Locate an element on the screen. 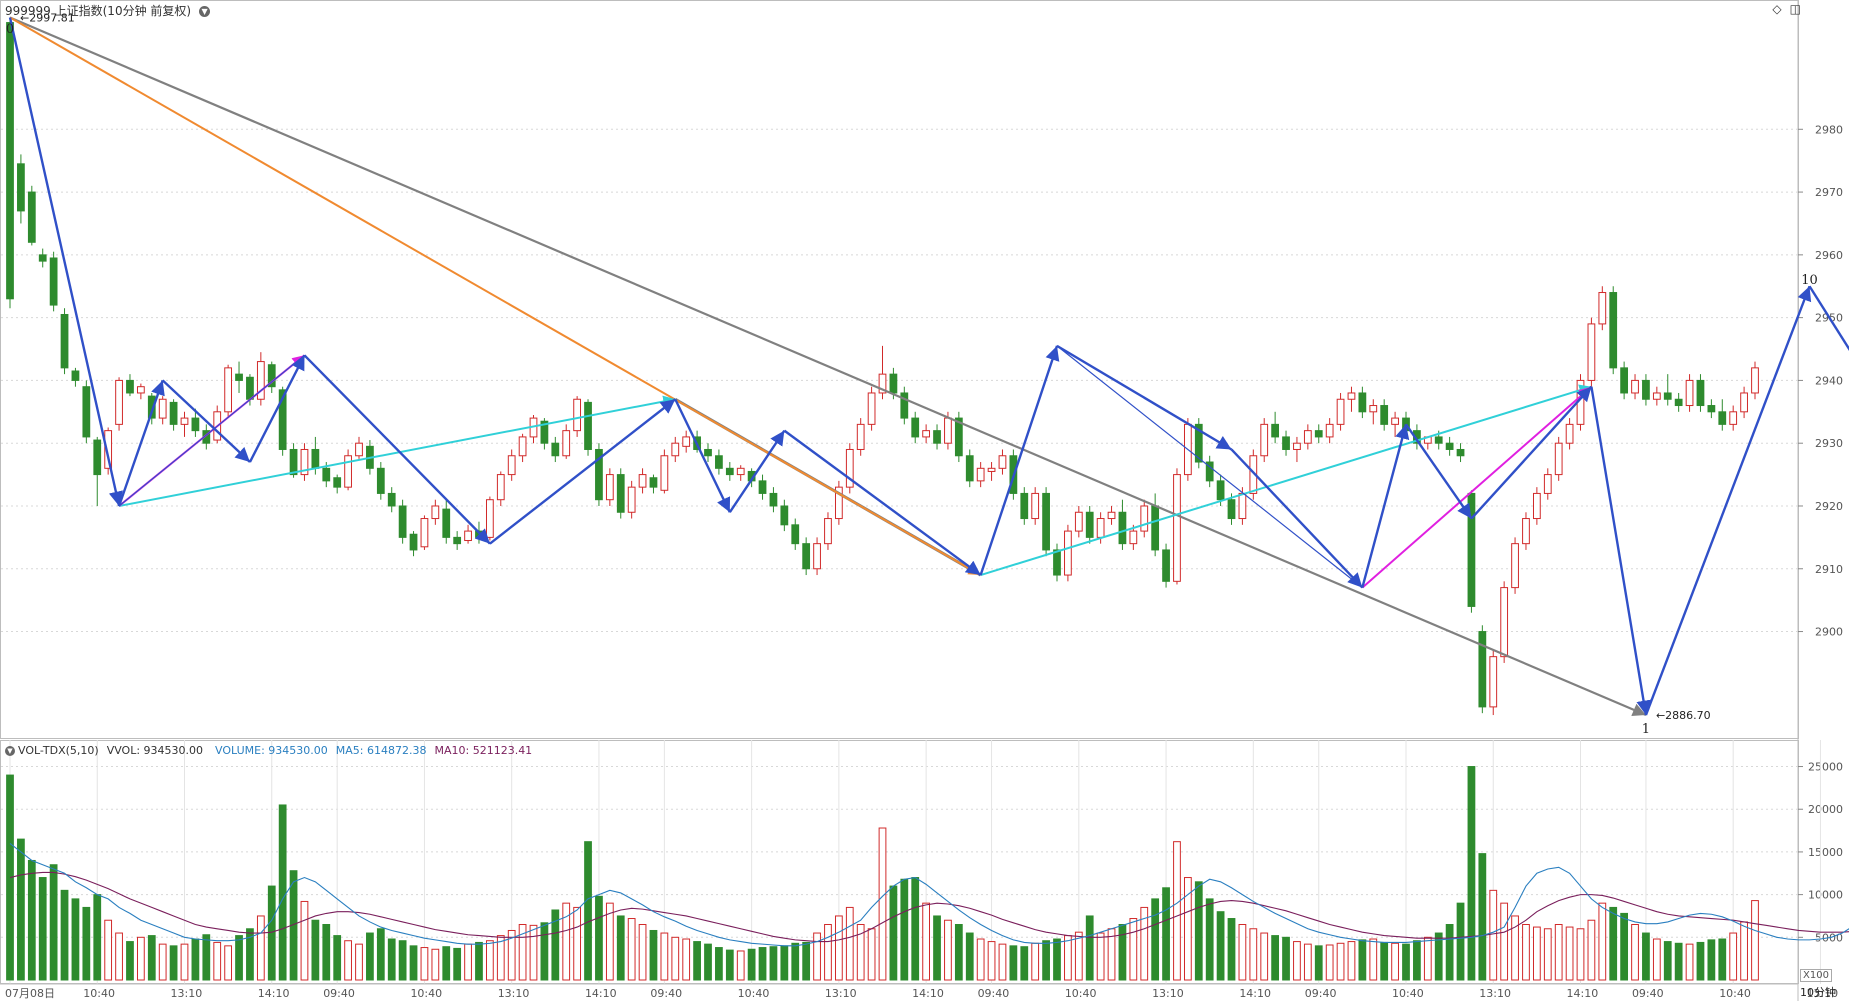 This screenshot has width=1849, height=1001. vvol-value: VVOL: 934530.00 is located at coordinates (155, 750).